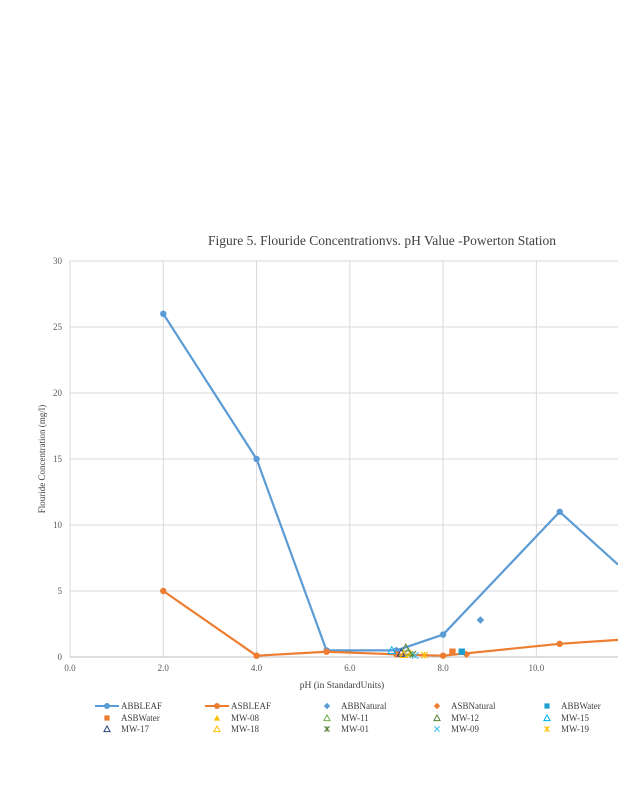 The image size is (618, 805). I want to click on legend-label: ABBNatural, so click(364, 706).